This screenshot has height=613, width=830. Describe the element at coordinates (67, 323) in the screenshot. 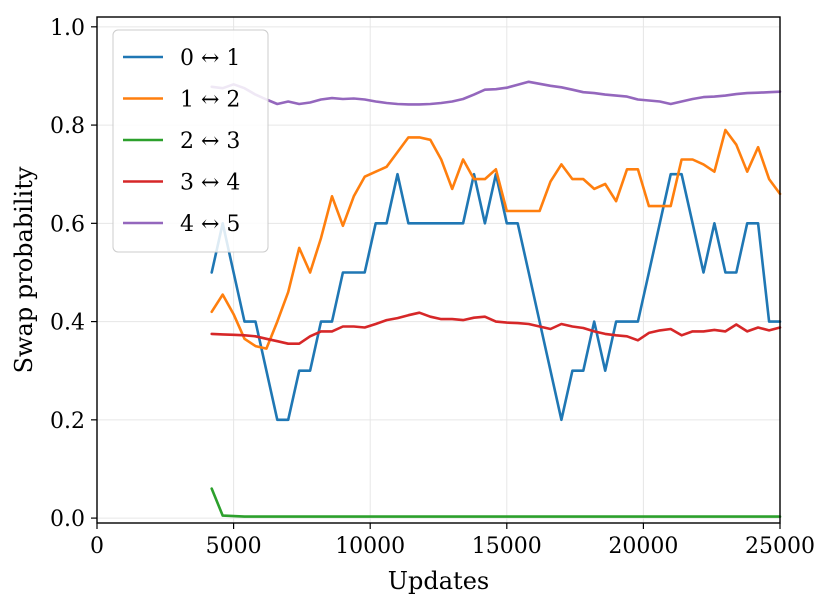

I see `y-tick-label: 0.4` at that location.